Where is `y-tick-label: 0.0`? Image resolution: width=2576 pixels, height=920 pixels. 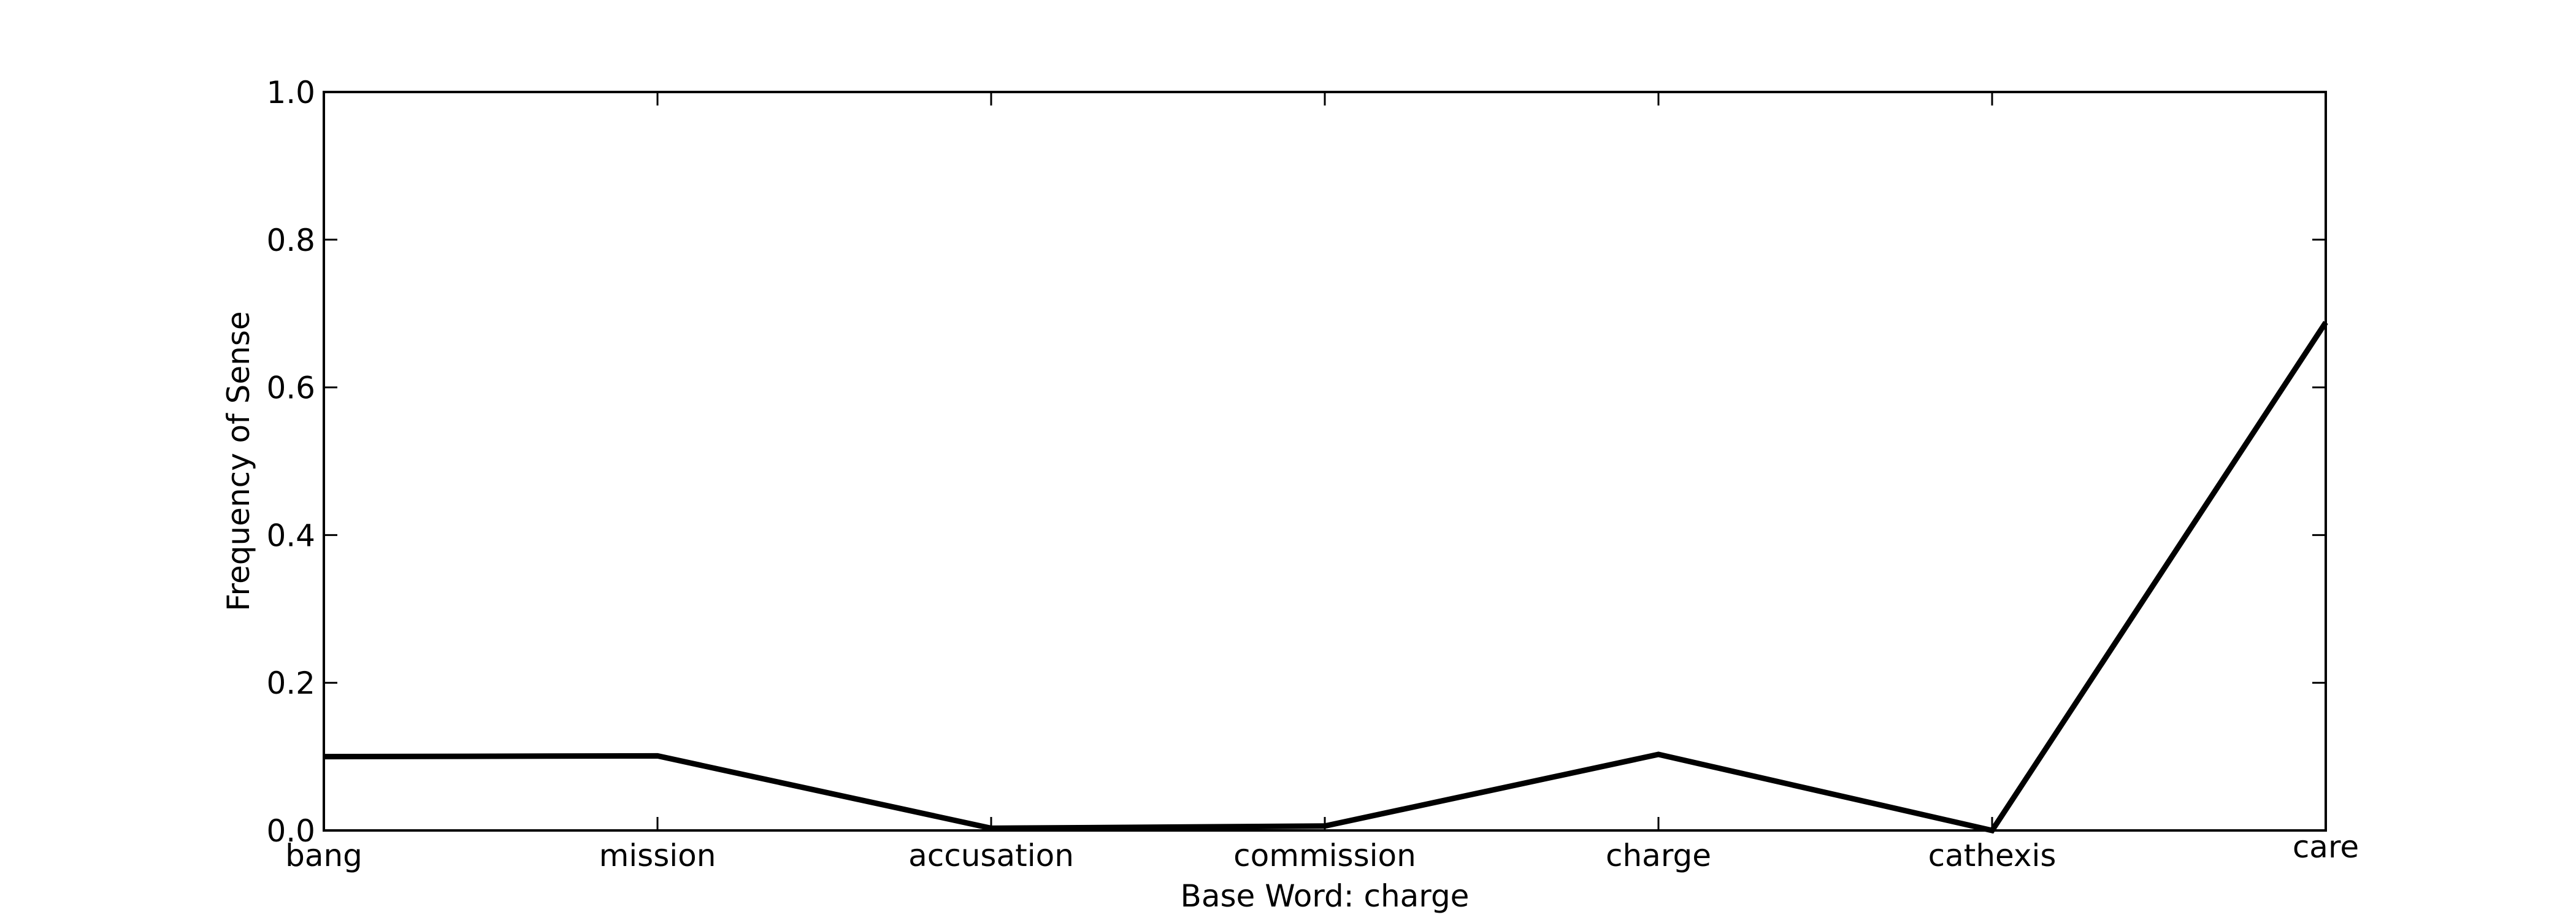 y-tick-label: 0.0 is located at coordinates (290, 831).